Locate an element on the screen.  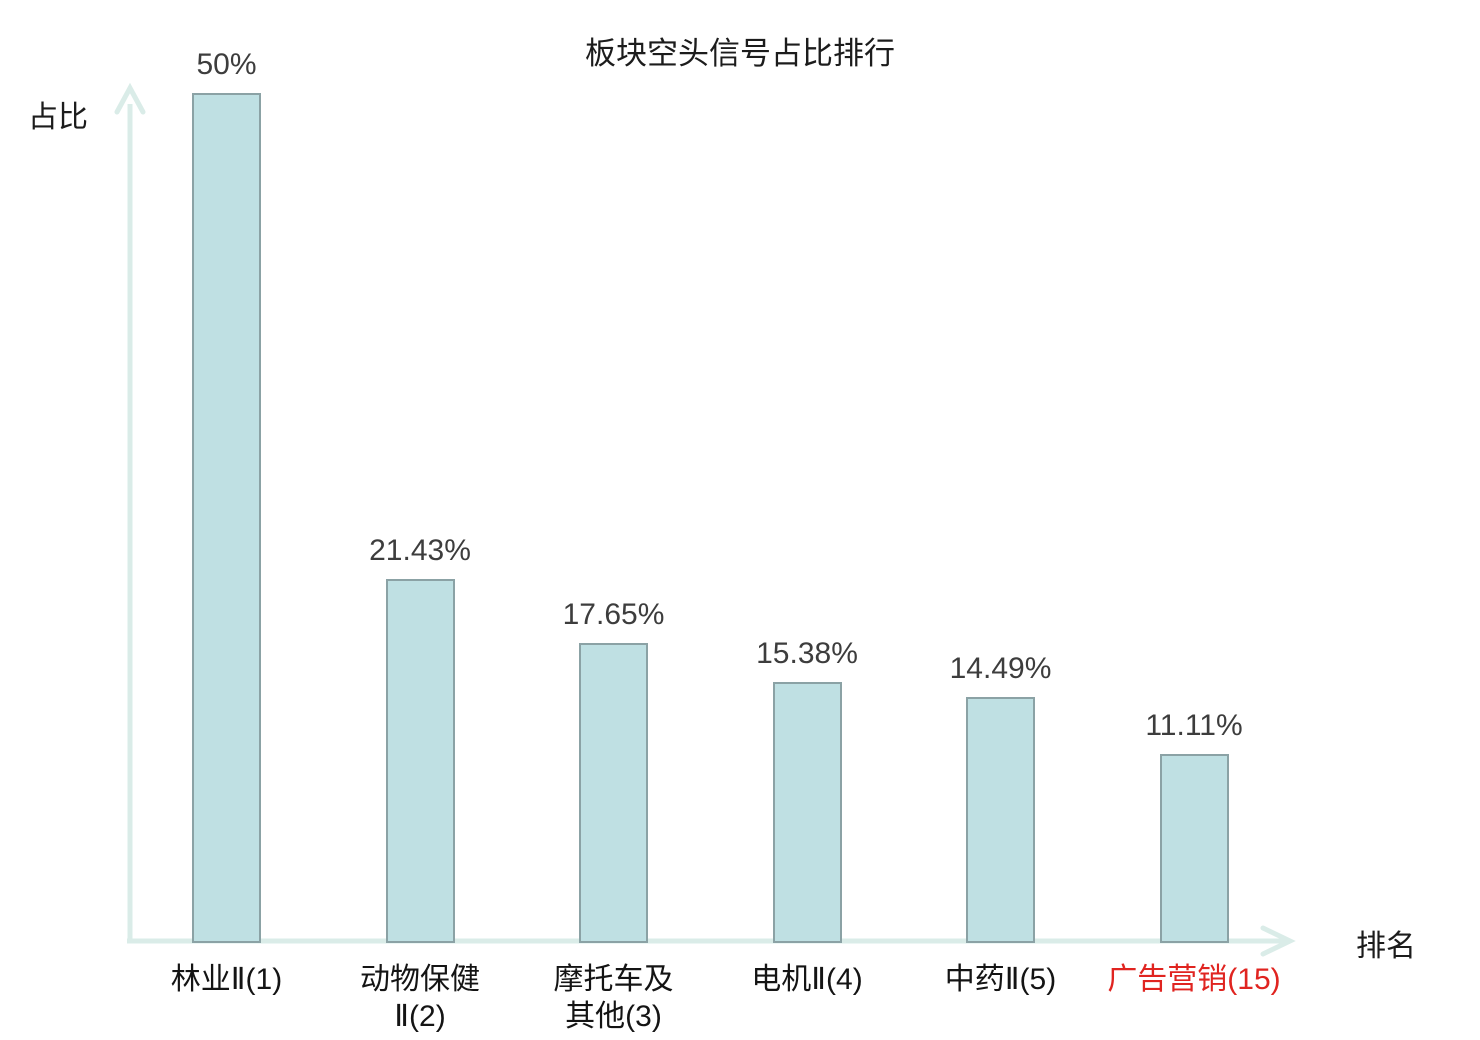
y-axis-label: 占比 is located at coordinates (58, 117).